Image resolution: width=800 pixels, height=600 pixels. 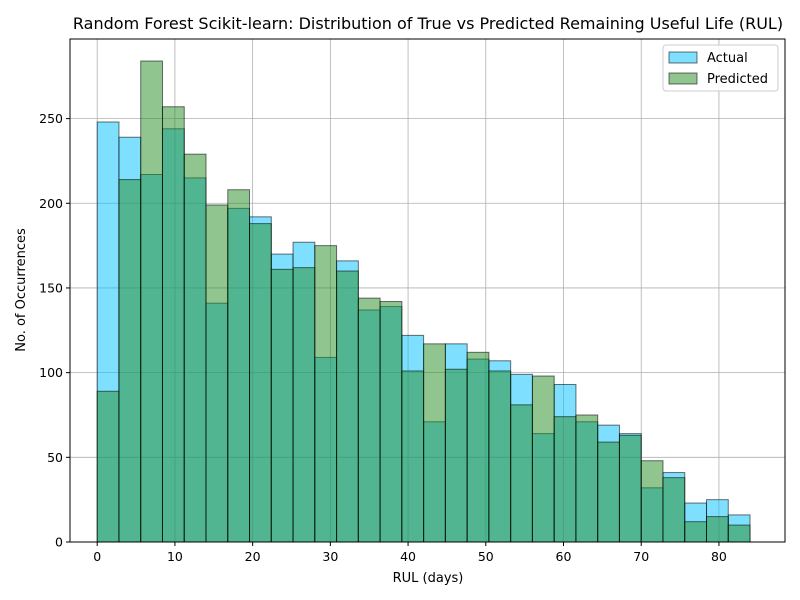 I want to click on y-tick-label: 200, so click(x=51, y=203).